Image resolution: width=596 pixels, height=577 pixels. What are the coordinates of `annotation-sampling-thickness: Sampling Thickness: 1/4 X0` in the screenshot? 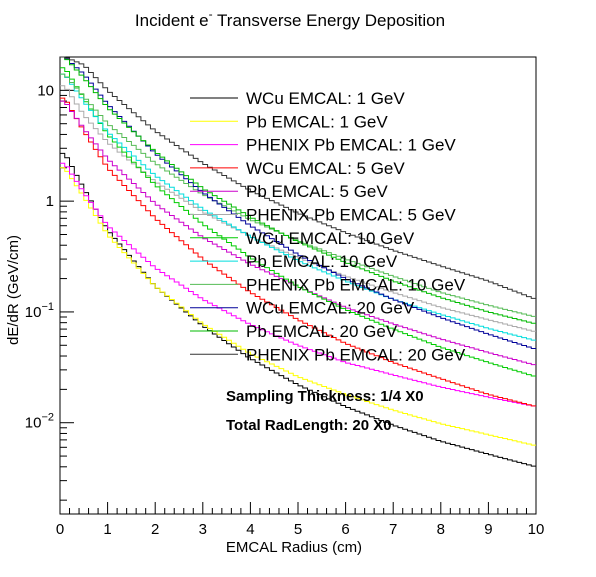 It's located at (325, 396).